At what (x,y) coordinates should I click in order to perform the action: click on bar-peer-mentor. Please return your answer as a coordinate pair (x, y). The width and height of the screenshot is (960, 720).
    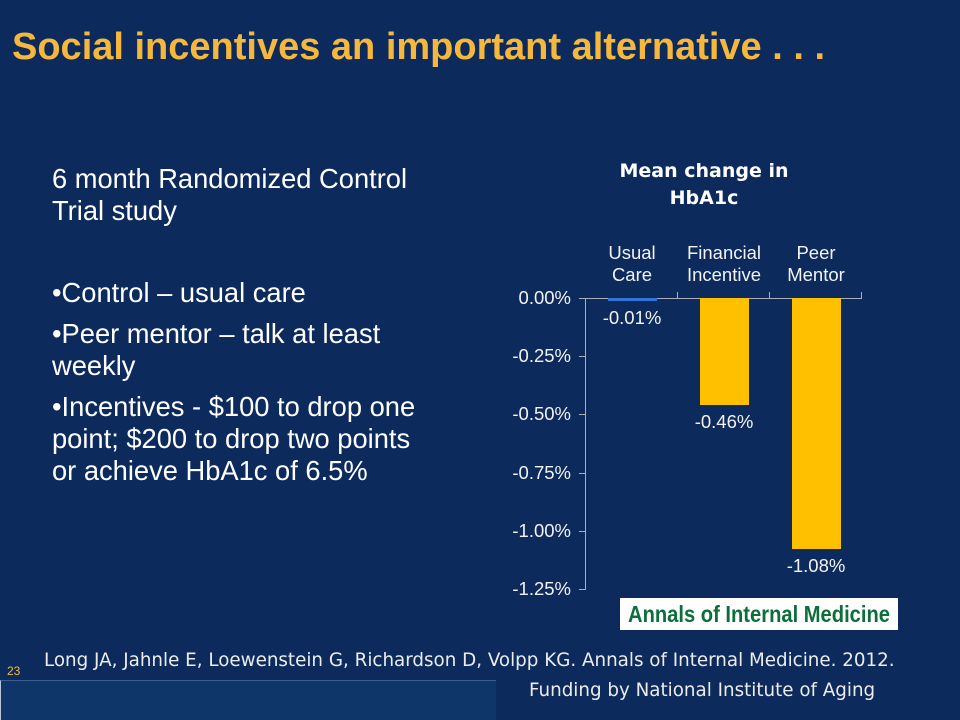
    Looking at the image, I should click on (816, 424).